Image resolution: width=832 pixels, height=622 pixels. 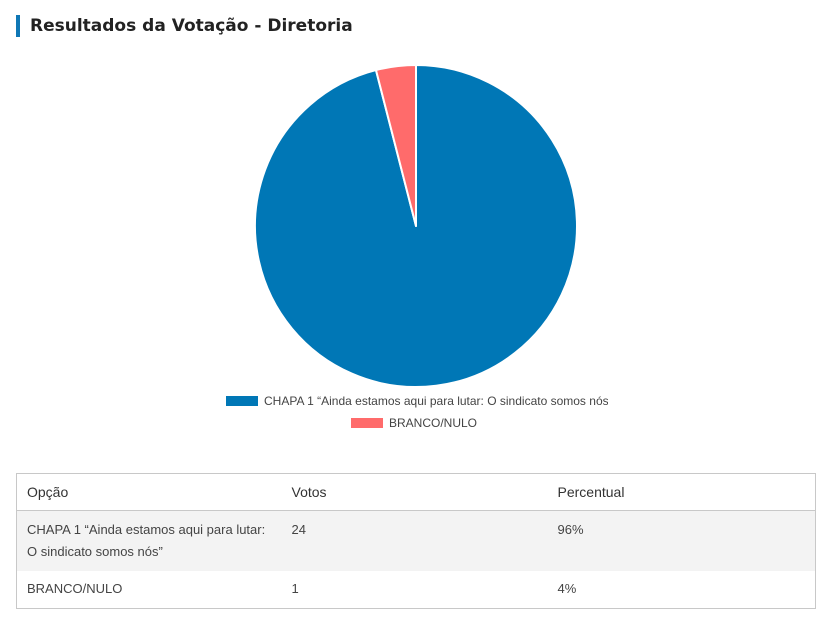 I want to click on page-title: Resultados da Votação - Diretoria, so click(x=191, y=26).